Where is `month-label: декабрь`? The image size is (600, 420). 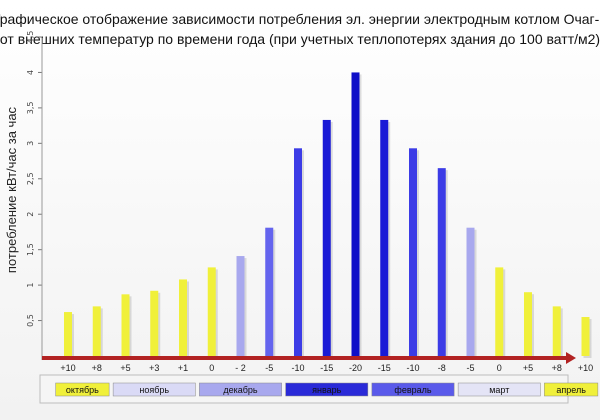
month-label: декабрь is located at coordinates (240, 390).